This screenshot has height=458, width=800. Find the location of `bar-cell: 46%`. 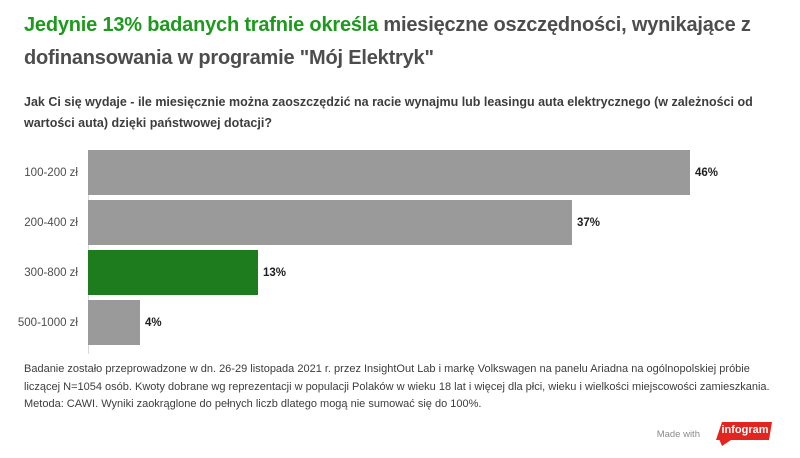

bar-cell: 46% is located at coordinates (444, 172).